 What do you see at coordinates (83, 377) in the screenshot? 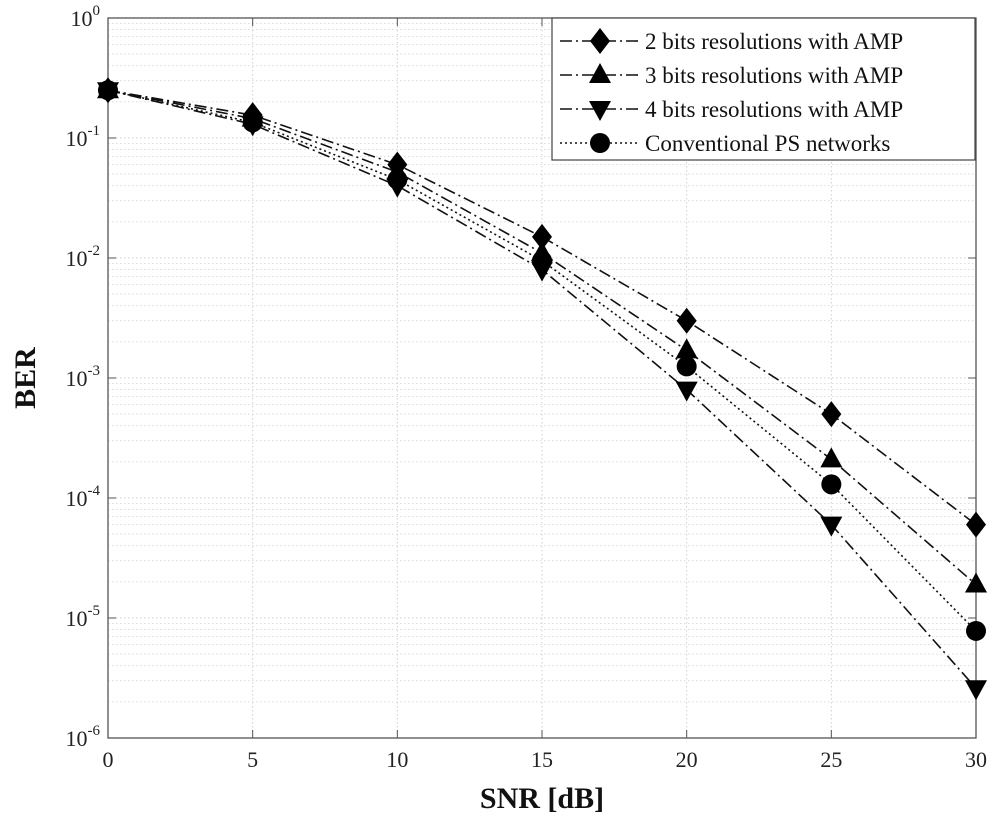
I see `y-tick-label: 10⁻³` at bounding box center [83, 377].